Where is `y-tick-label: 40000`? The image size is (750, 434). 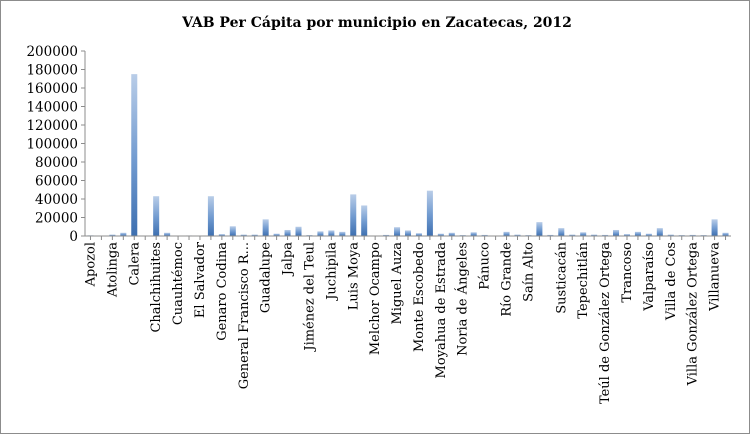 y-tick-label: 40000 is located at coordinates (56, 200).